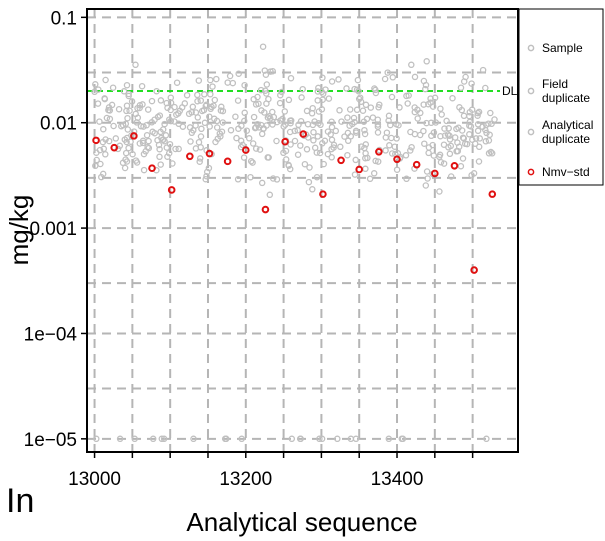  Describe the element at coordinates (397, 479) in the screenshot. I see `x-tick-label: 13400` at that location.